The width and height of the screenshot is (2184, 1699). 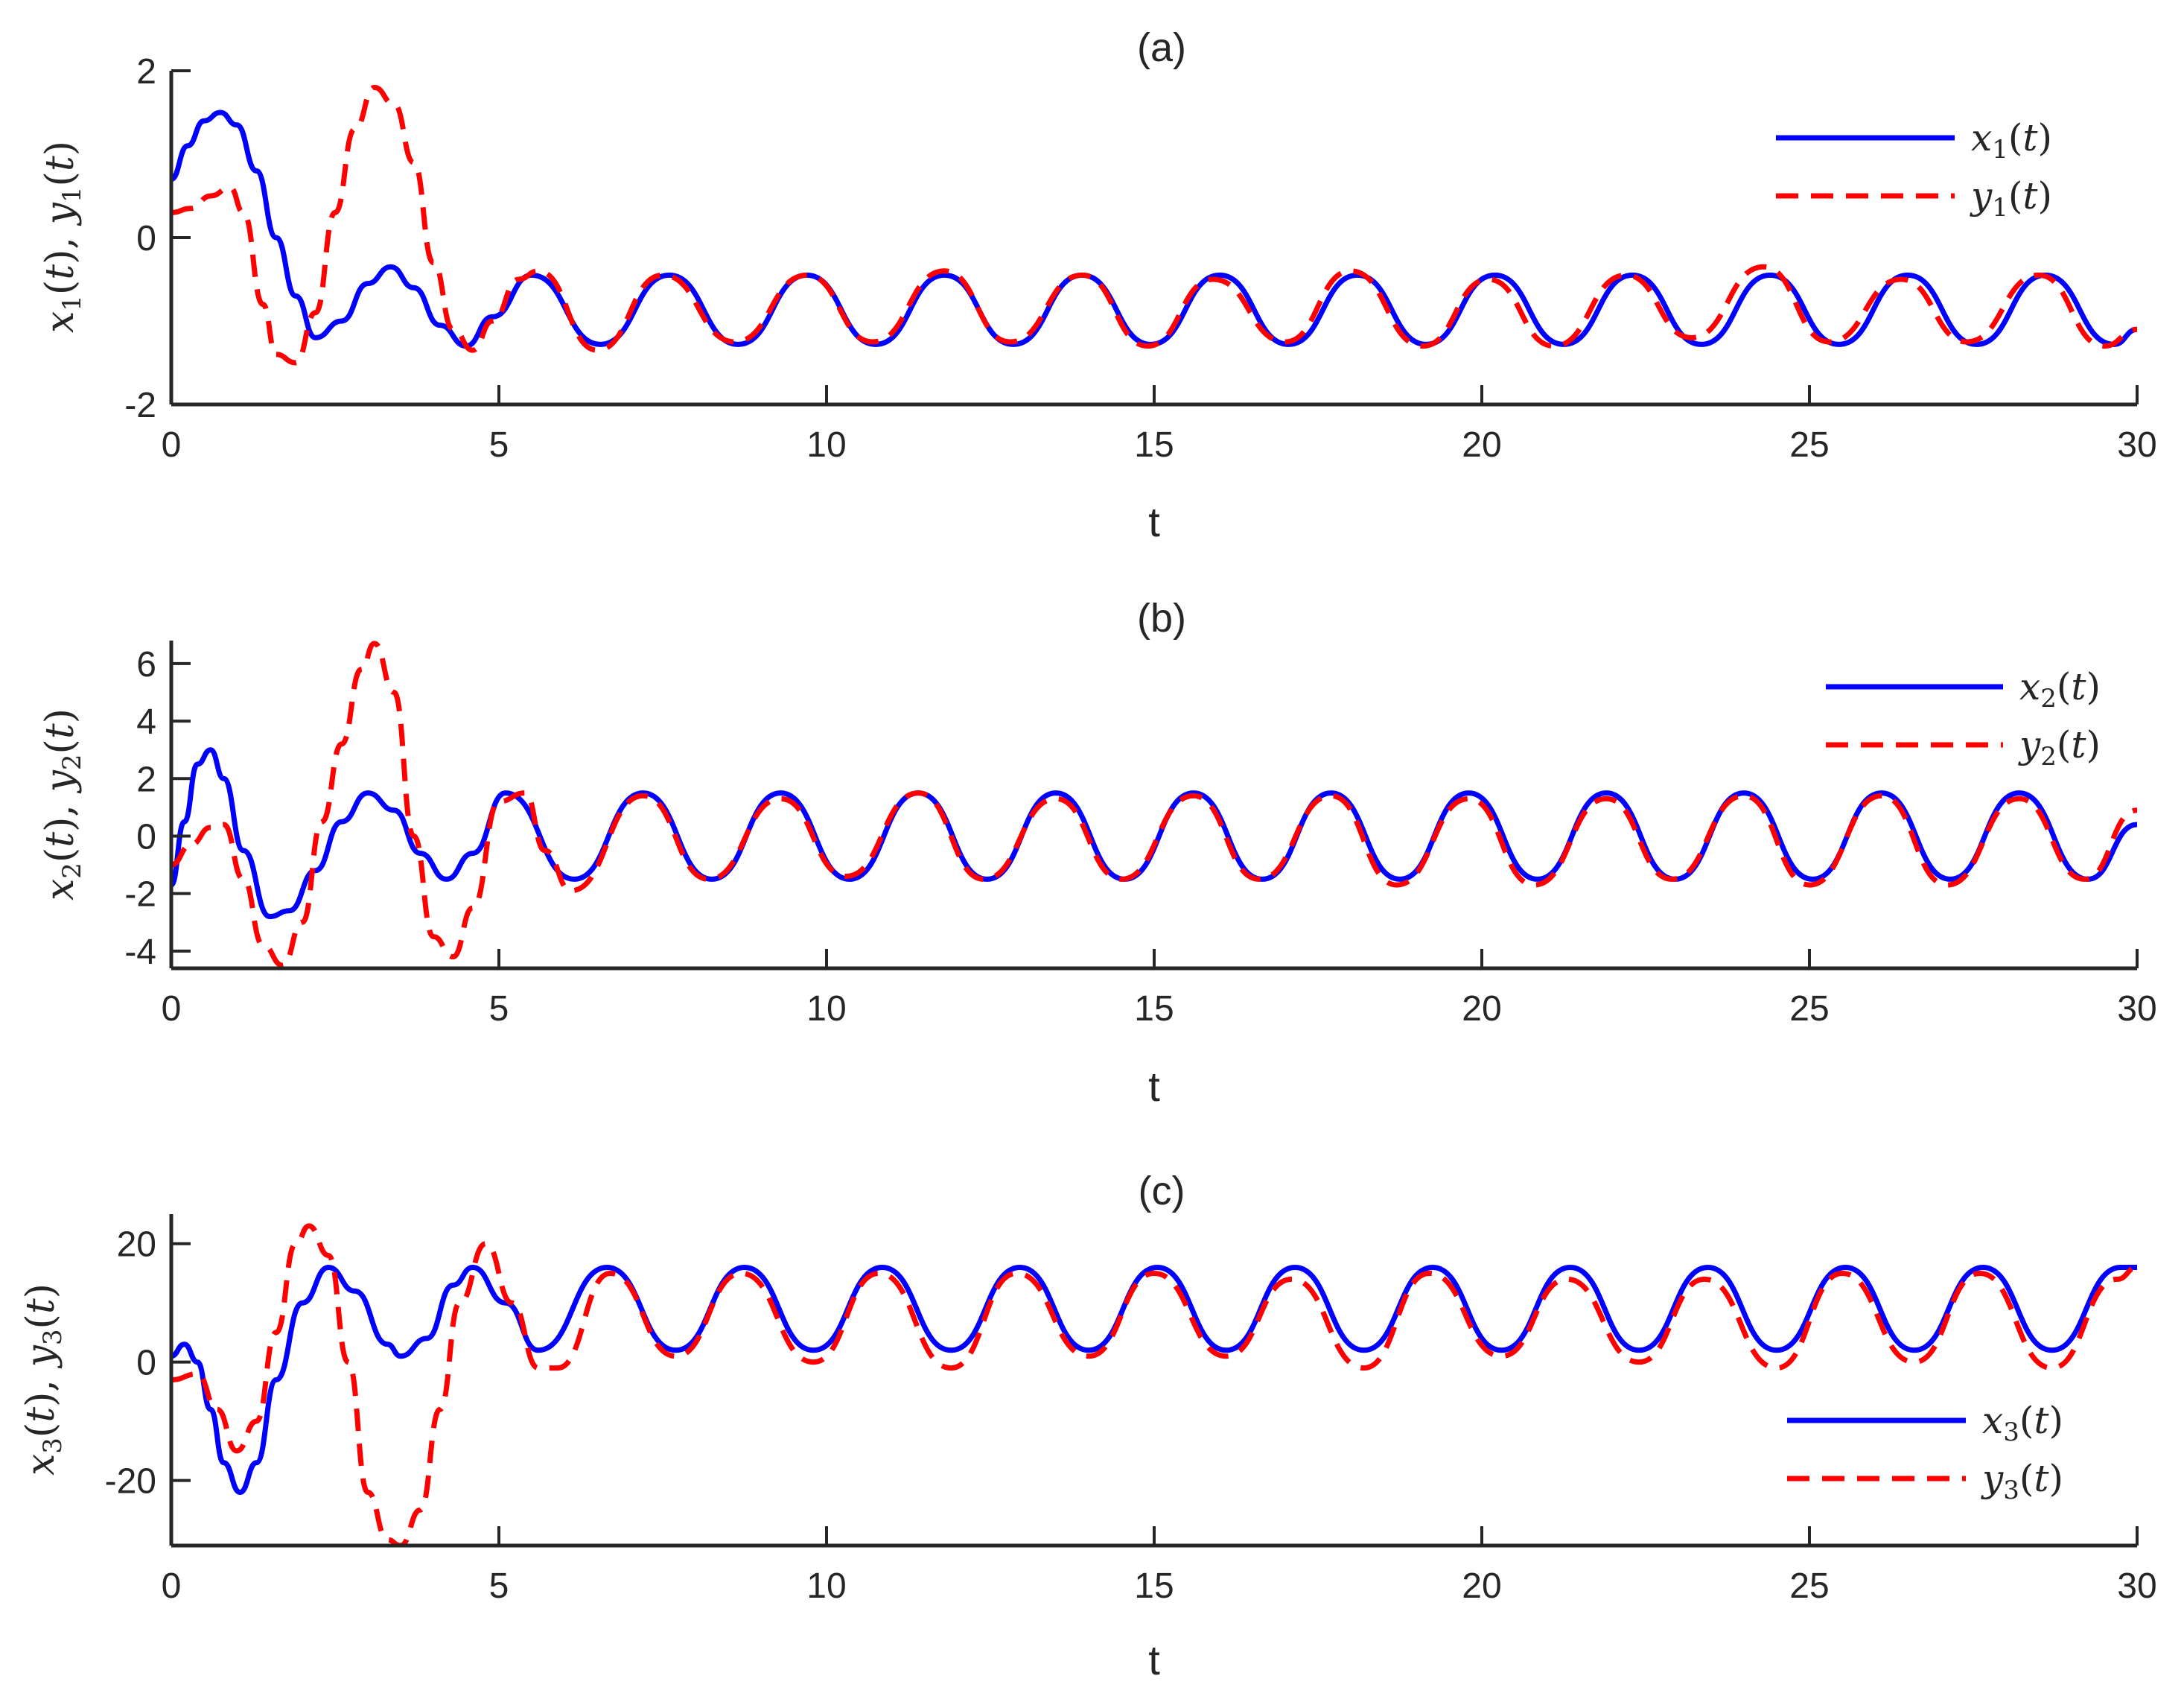 I want to click on legend-x2-close: ), so click(x=2093, y=686).